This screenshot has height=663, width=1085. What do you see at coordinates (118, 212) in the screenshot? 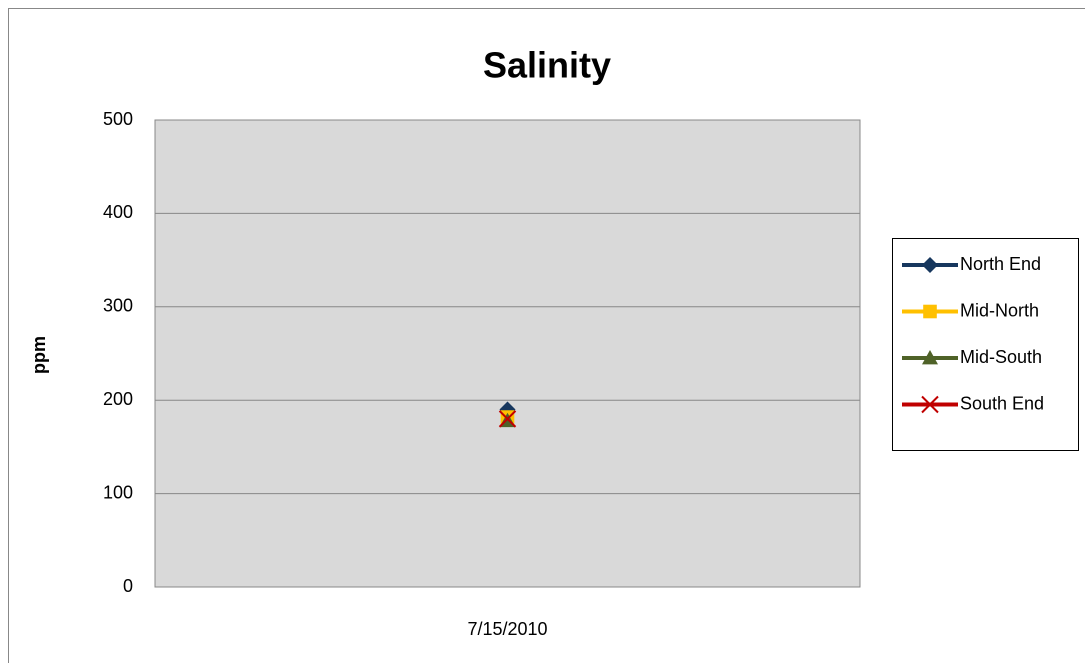
I see `y-tick-label: 400` at bounding box center [118, 212].